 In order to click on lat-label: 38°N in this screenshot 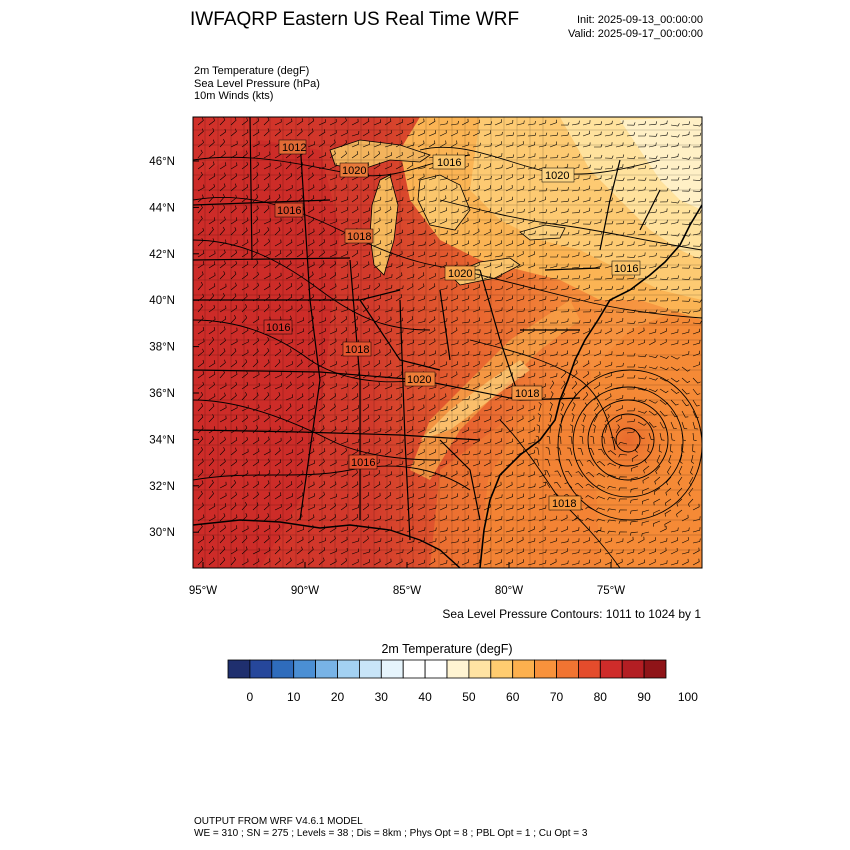, I will do `click(162, 348)`.